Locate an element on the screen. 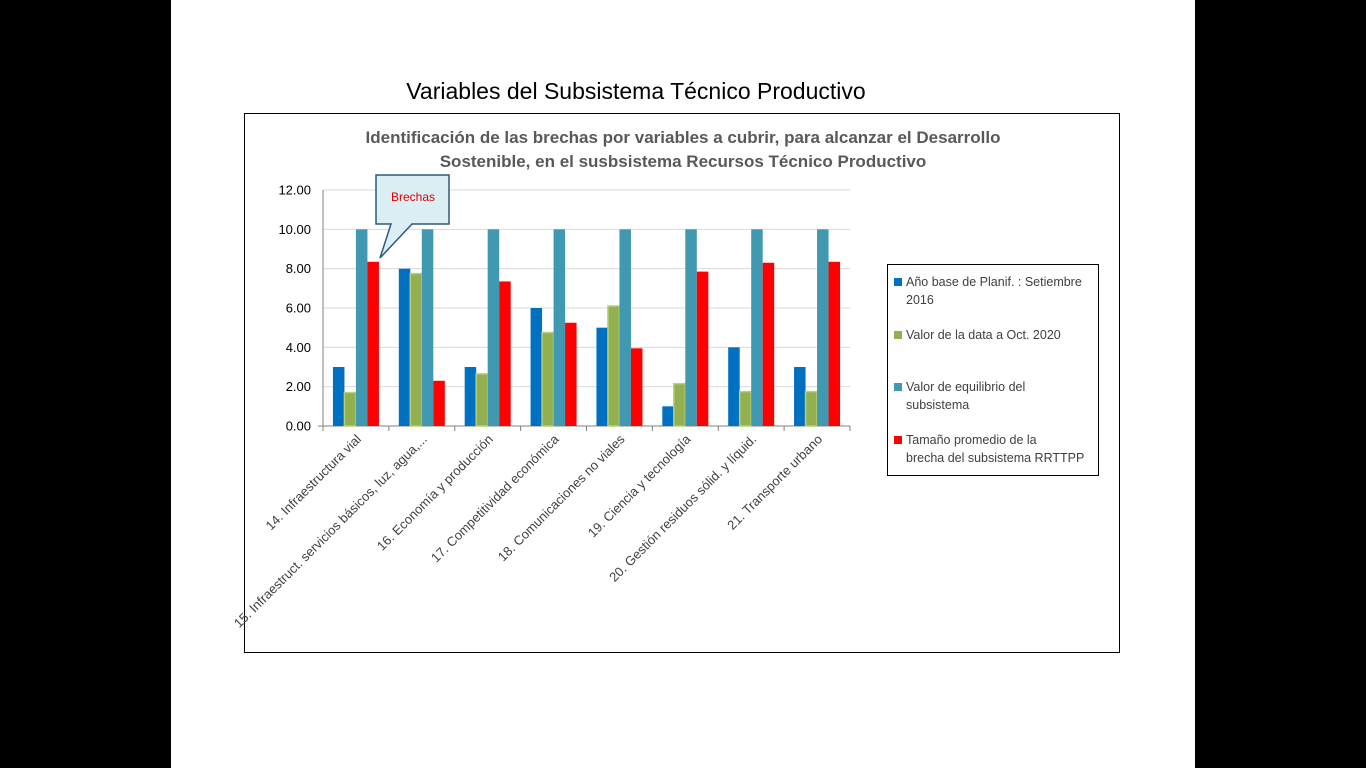 The image size is (1366, 768). x-tick-label: 18. Comunicaciones no viales is located at coordinates (561, 497).